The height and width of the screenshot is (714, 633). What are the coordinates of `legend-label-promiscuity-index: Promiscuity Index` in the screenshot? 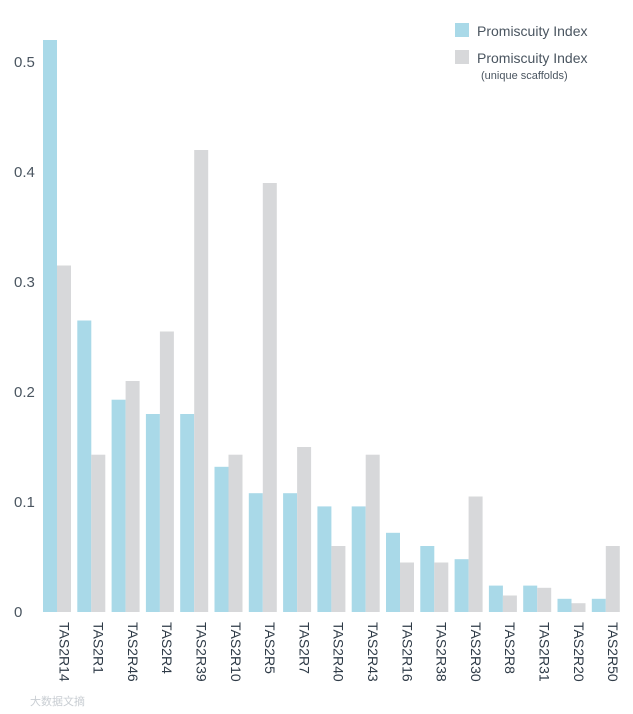 It's located at (532, 31).